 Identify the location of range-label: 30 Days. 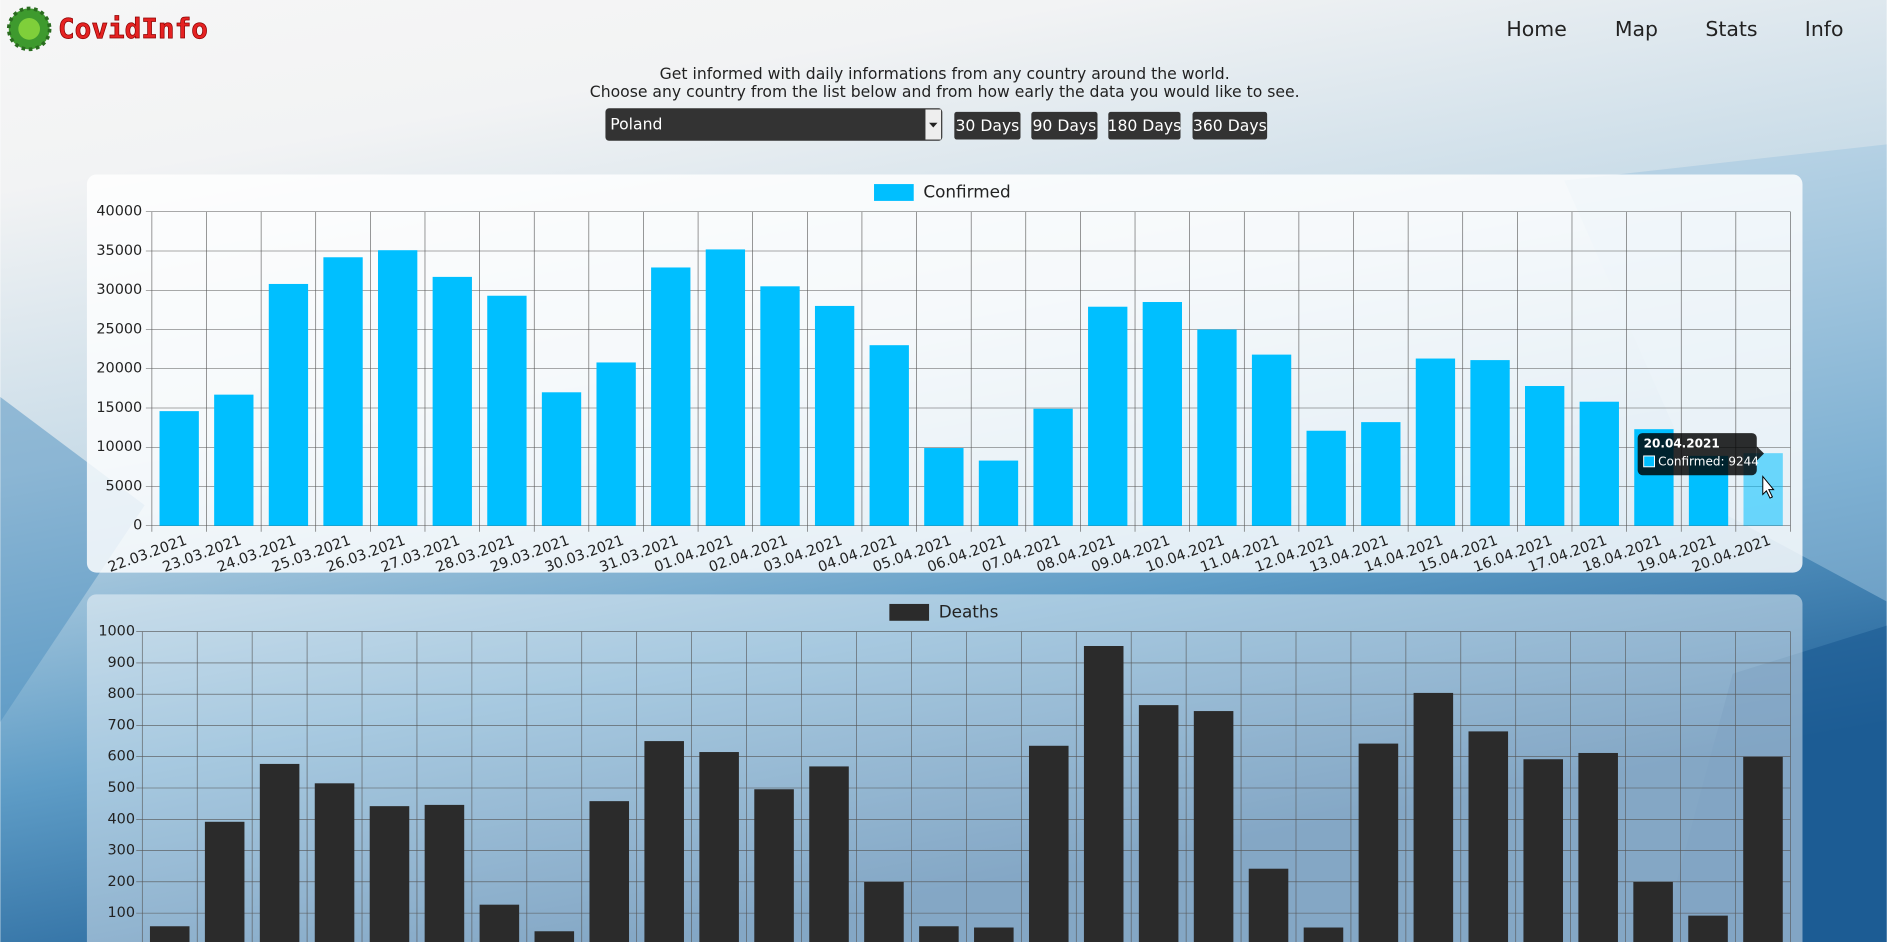
(987, 125).